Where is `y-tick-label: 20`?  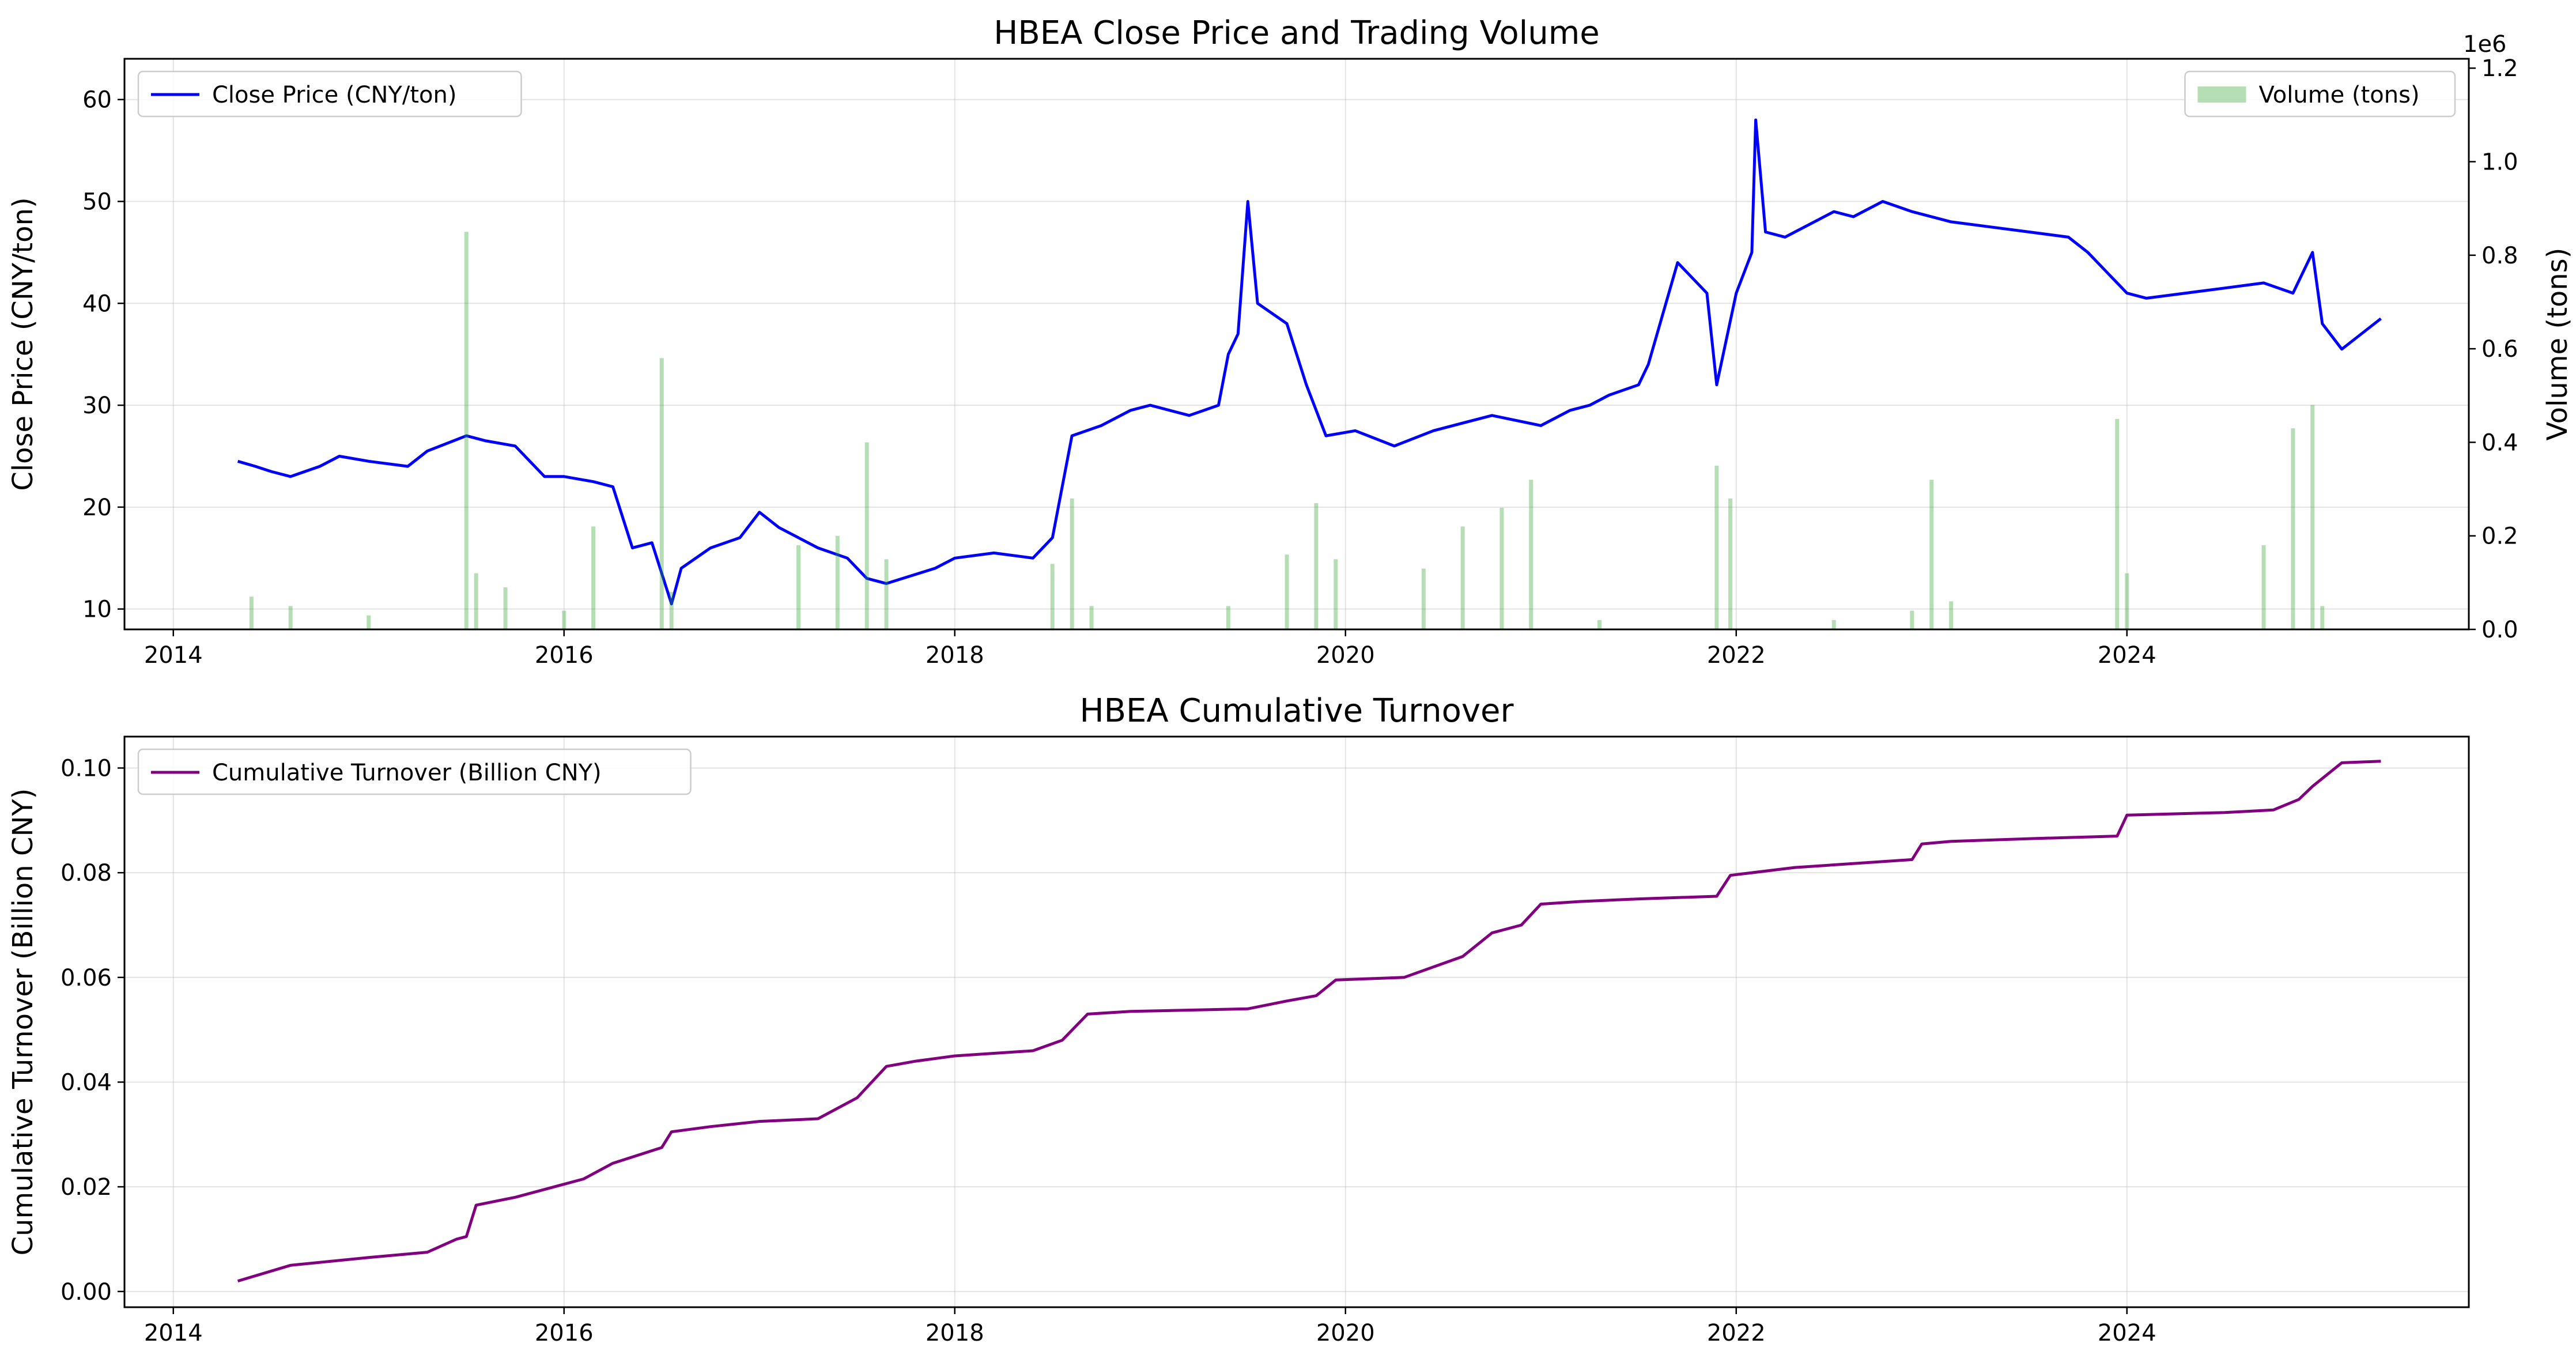 y-tick-label: 20 is located at coordinates (97, 508).